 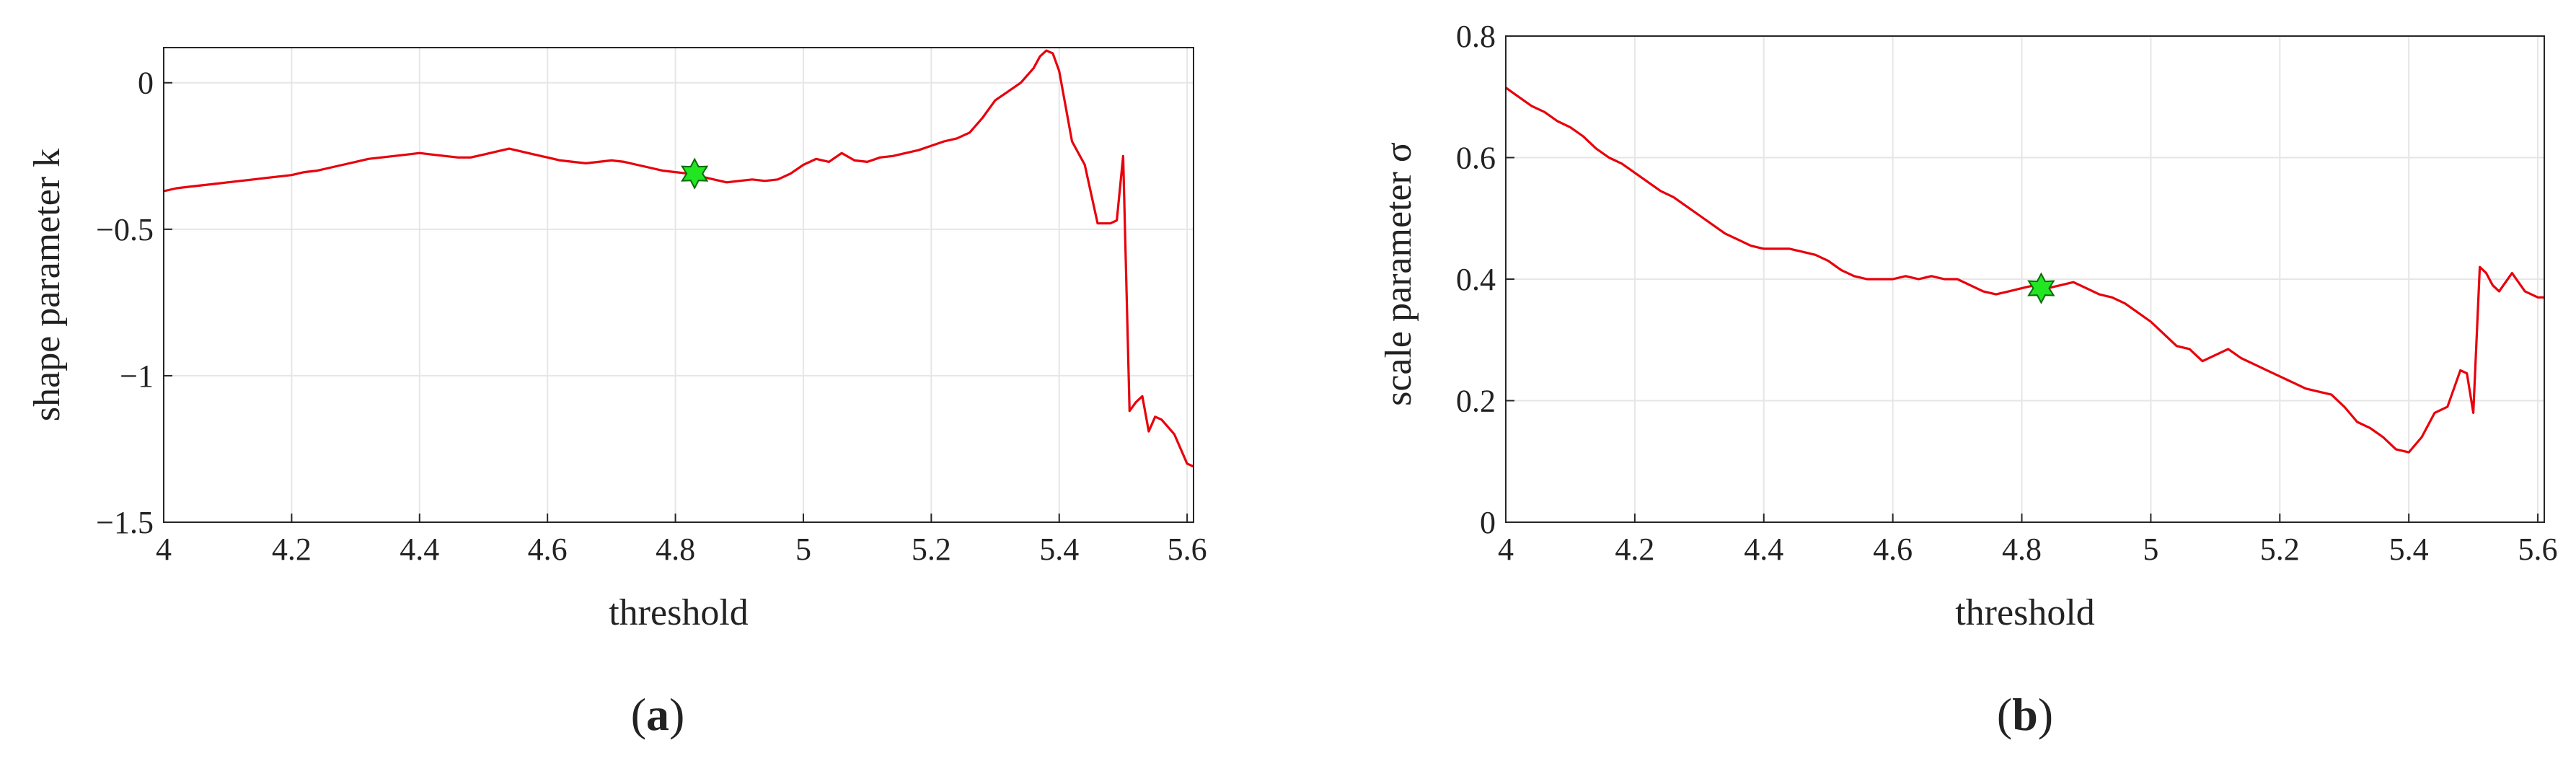 I want to click on y-axis-ticks: 0 0.2 0.4 0.6 0.8, so click(x=1485, y=279).